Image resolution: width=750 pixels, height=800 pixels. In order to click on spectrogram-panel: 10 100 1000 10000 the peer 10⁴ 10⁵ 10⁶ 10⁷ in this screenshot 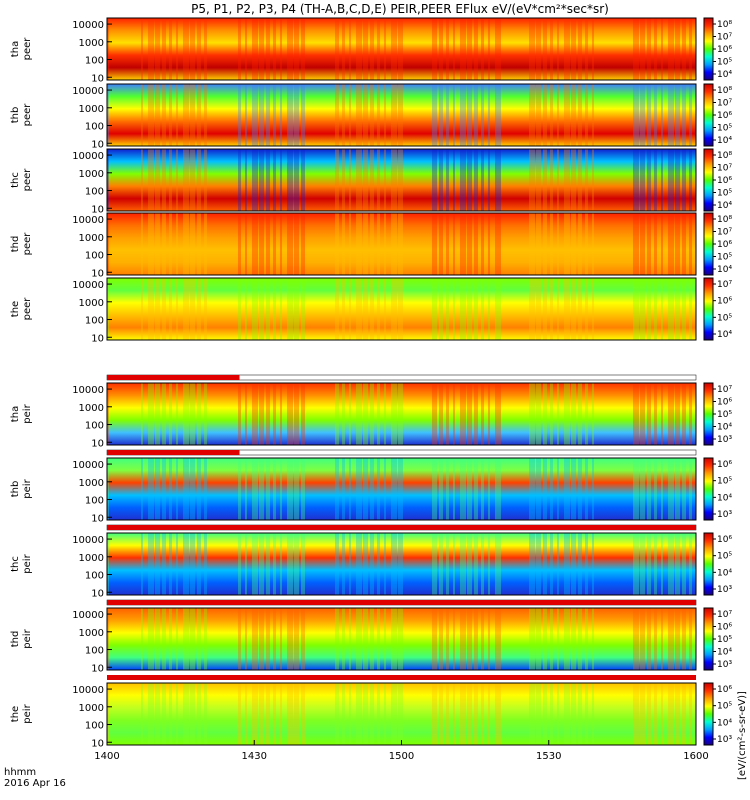, I will do `click(371, 310)`.